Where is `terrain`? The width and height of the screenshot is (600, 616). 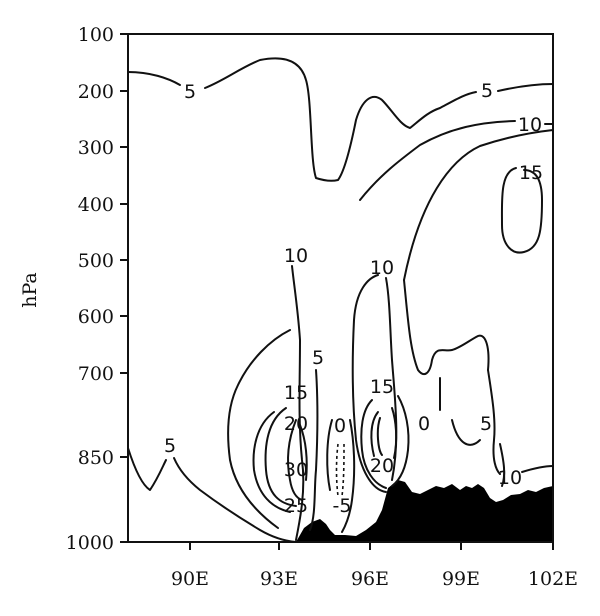
terrain is located at coordinates (424, 511).